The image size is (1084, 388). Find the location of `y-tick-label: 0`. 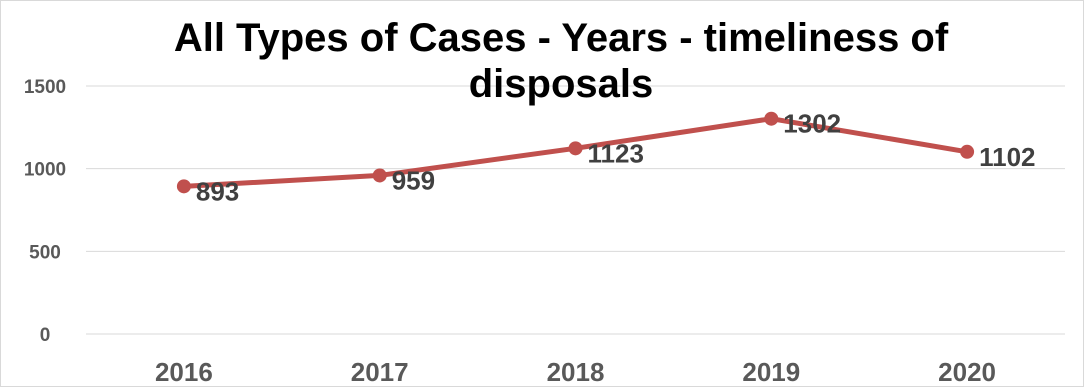

y-tick-label: 0 is located at coordinates (45, 335).